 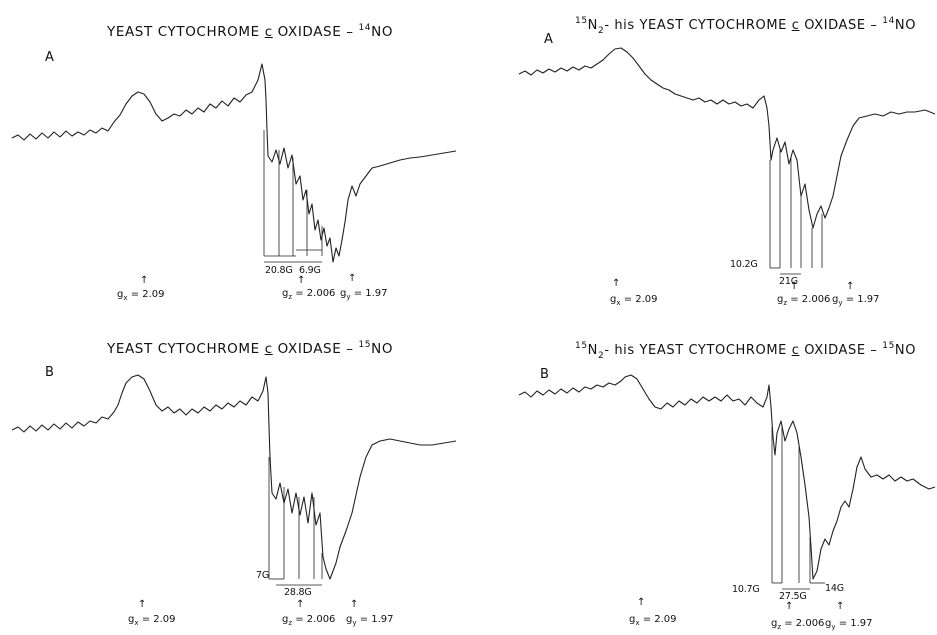 I want to click on measurement-label: 6.9G, so click(x=310, y=270).